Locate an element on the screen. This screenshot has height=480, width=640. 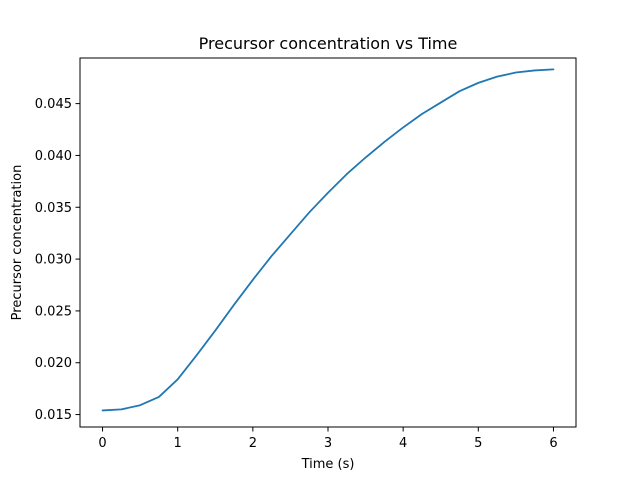
y-tick-label: 0.040 is located at coordinates (53, 156).